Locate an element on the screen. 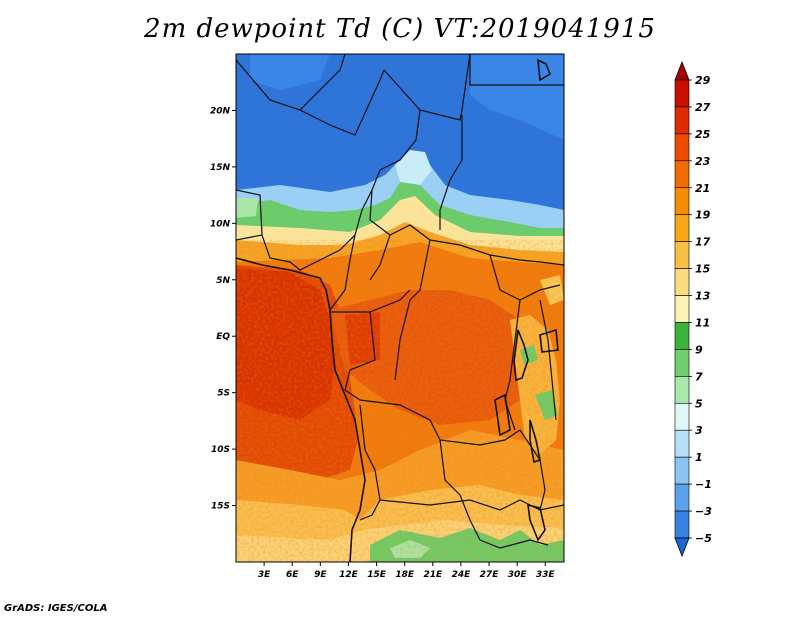 This screenshot has width=800, height=618. colorbar-label: 9 is located at coordinates (699, 349).